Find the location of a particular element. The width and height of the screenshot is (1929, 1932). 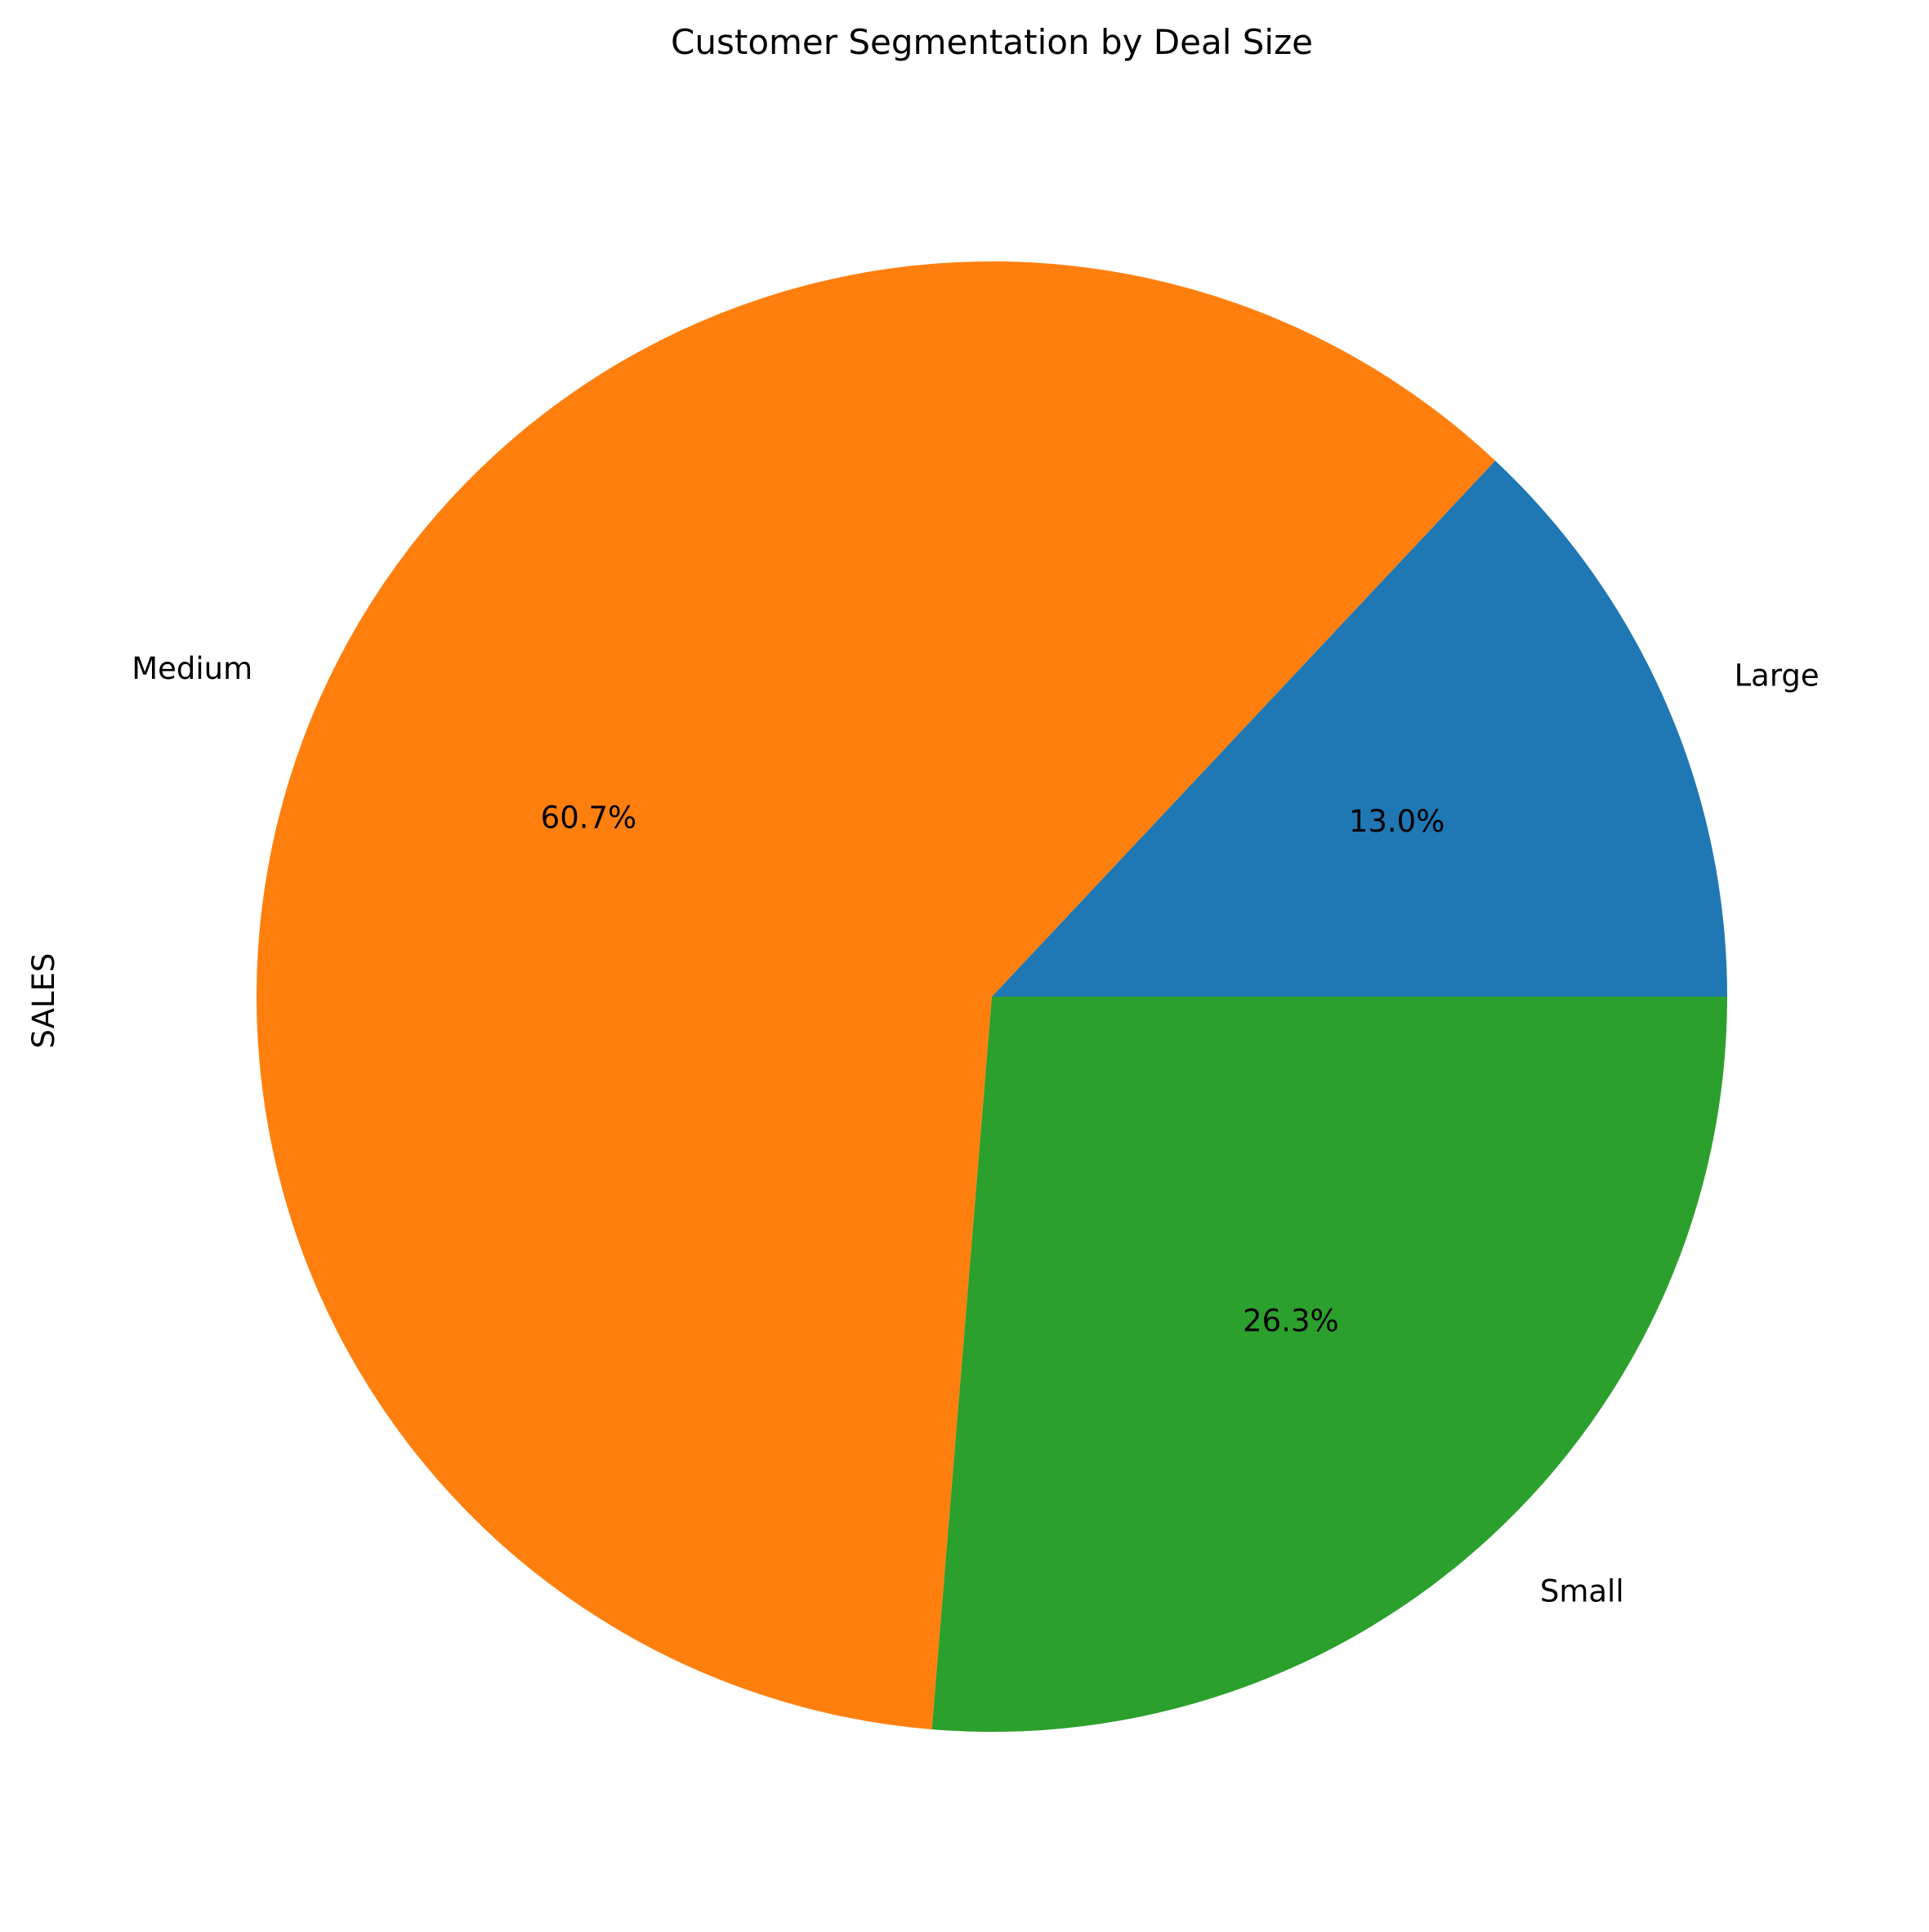

y-axis-label: SALES is located at coordinates (43, 1001).